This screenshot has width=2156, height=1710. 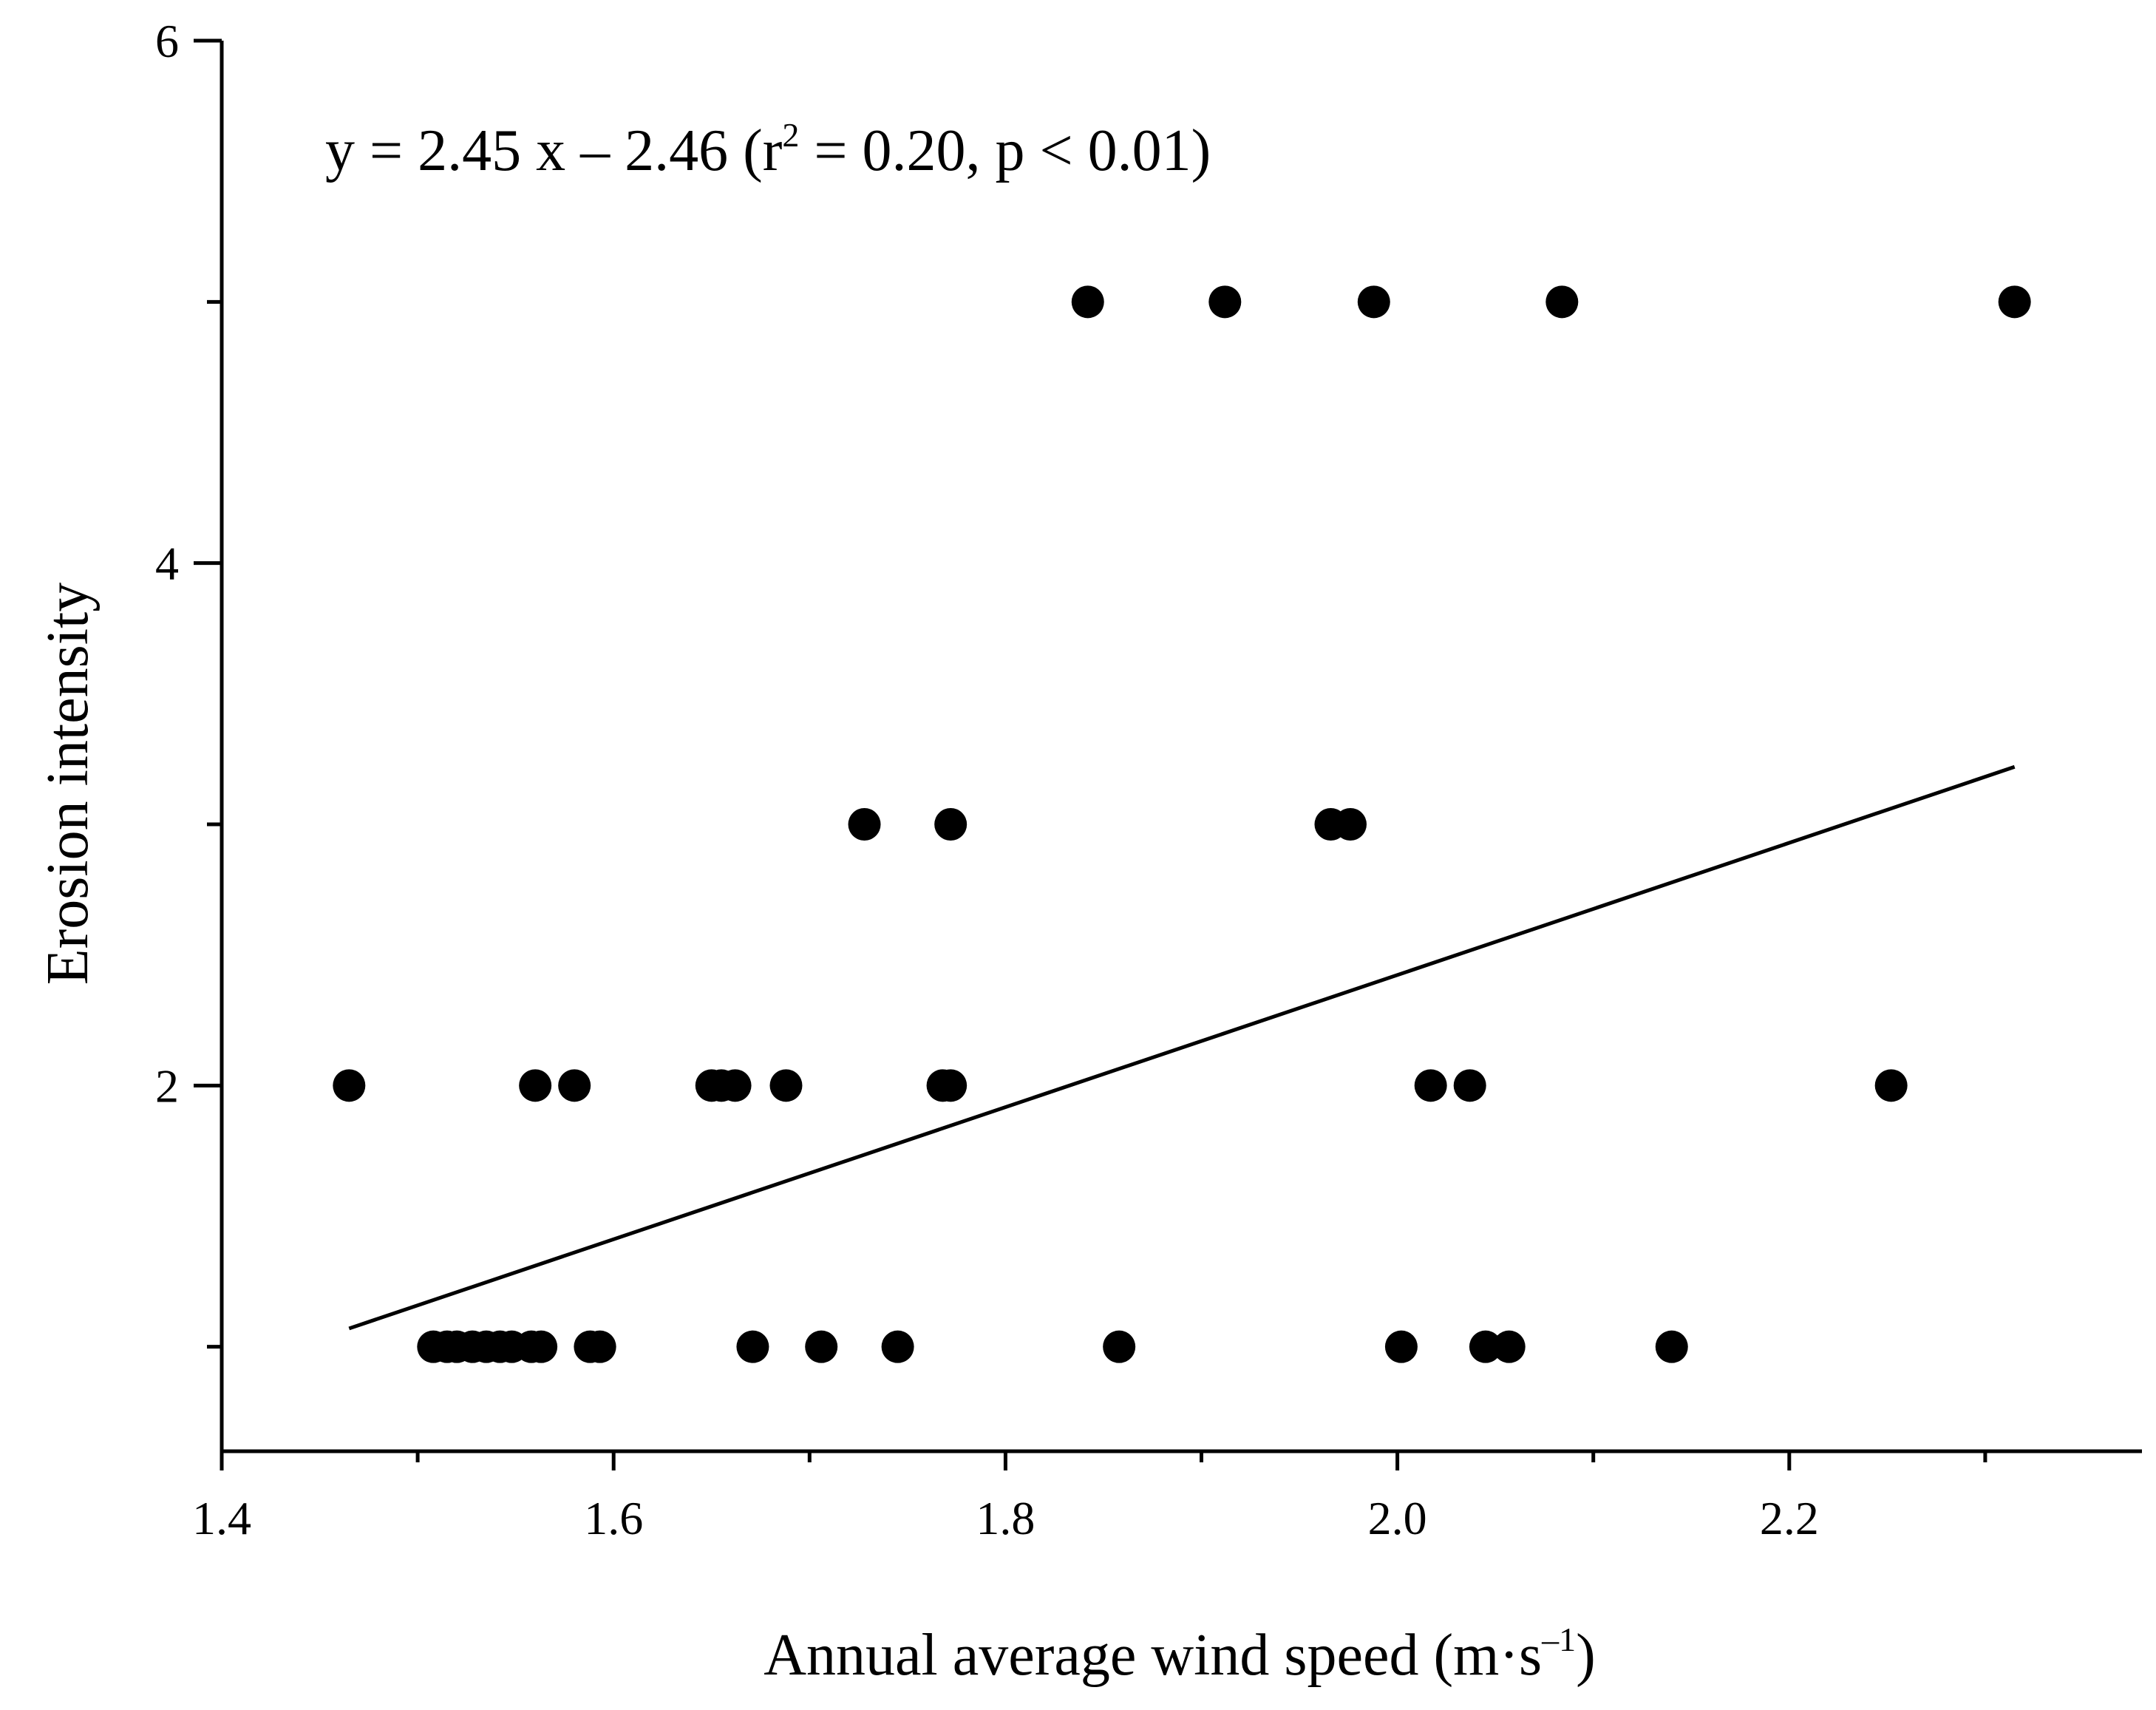 What do you see at coordinates (167, 564) in the screenshot?
I see `y-tick-label: 4` at bounding box center [167, 564].